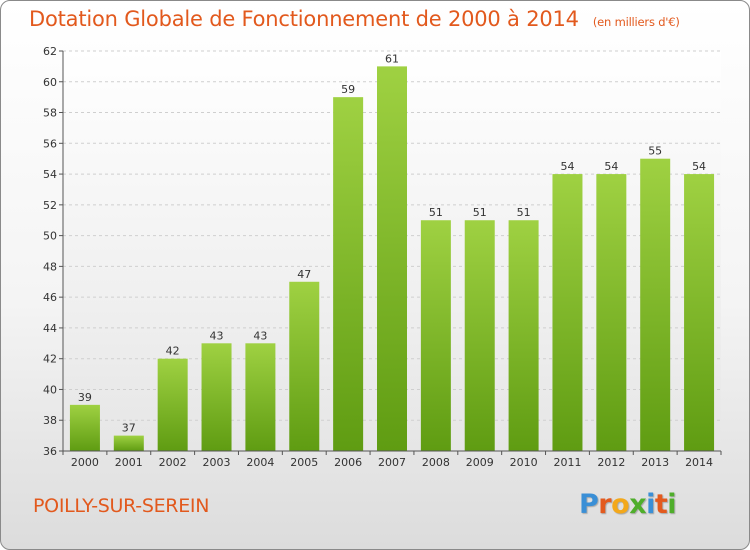 The height and width of the screenshot is (550, 750). Describe the element at coordinates (655, 462) in the screenshot. I see `x-tick-label: 2013` at that location.